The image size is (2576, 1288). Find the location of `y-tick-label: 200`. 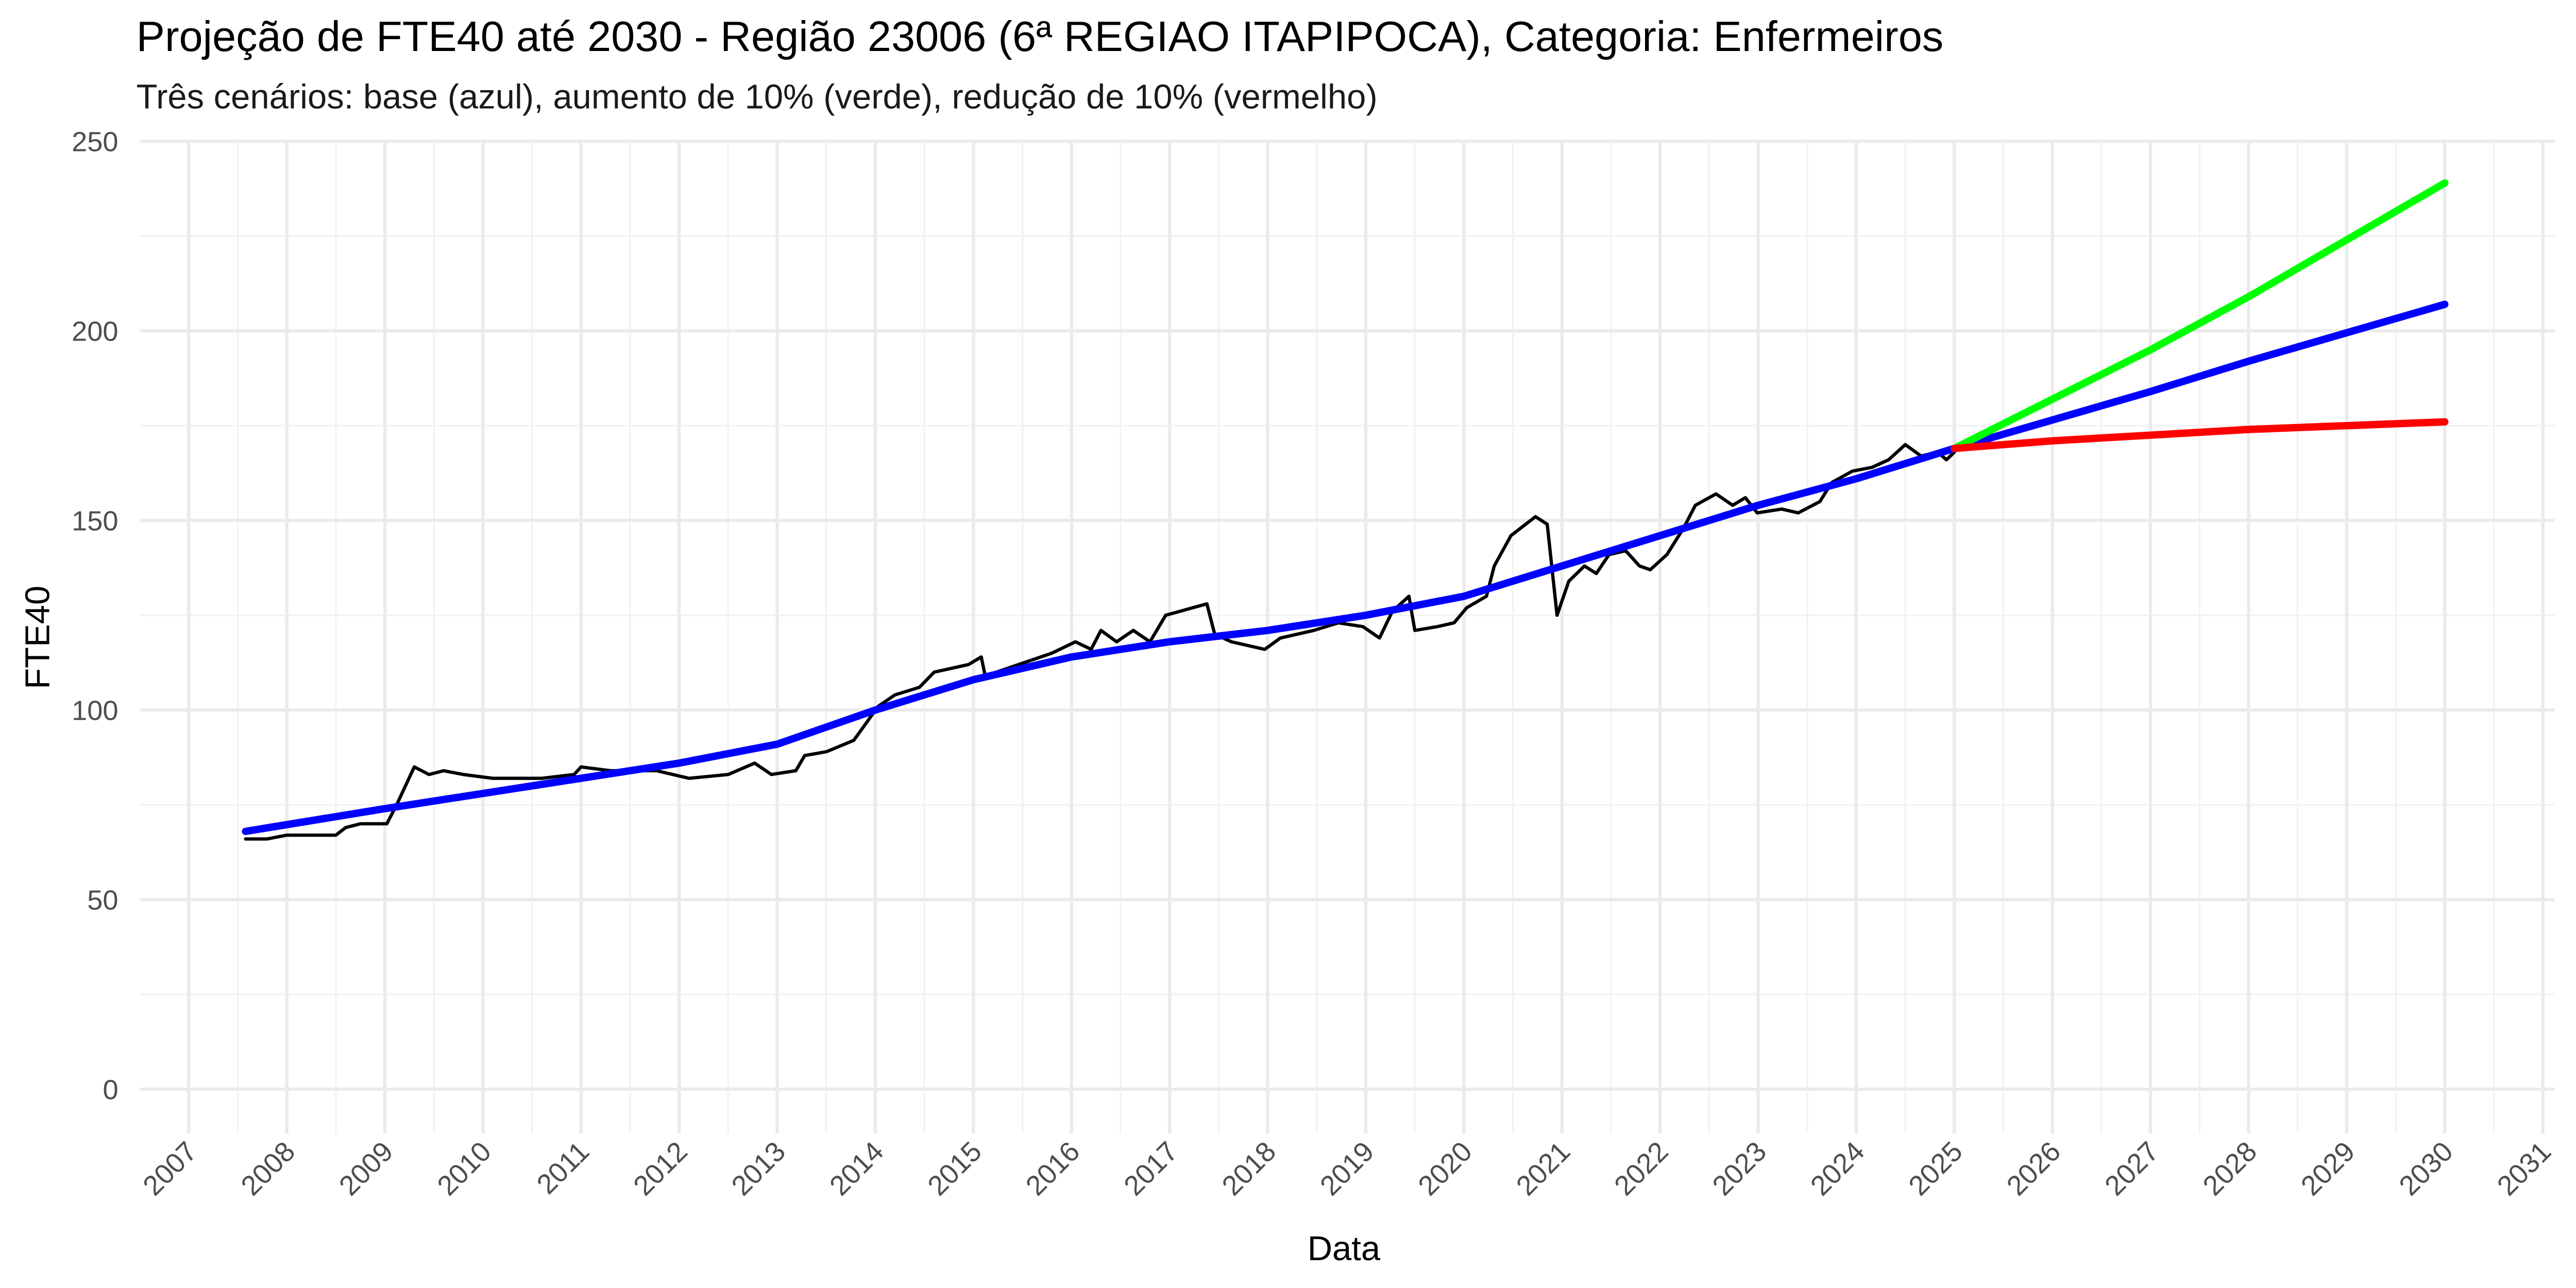

y-tick-label: 200 is located at coordinates (95, 331).